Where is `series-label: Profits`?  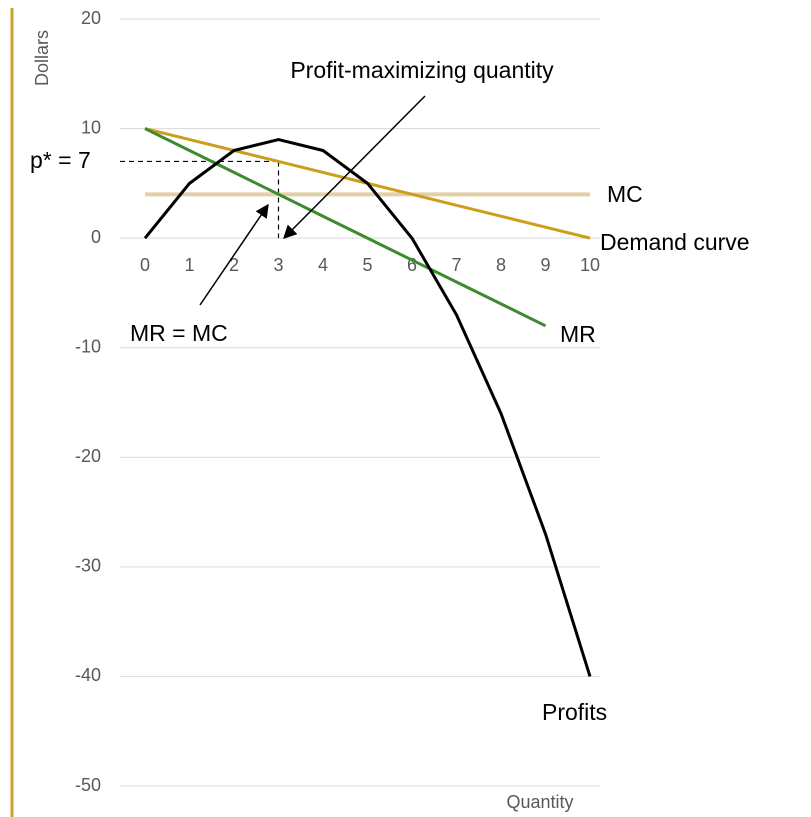 series-label: Profits is located at coordinates (574, 712).